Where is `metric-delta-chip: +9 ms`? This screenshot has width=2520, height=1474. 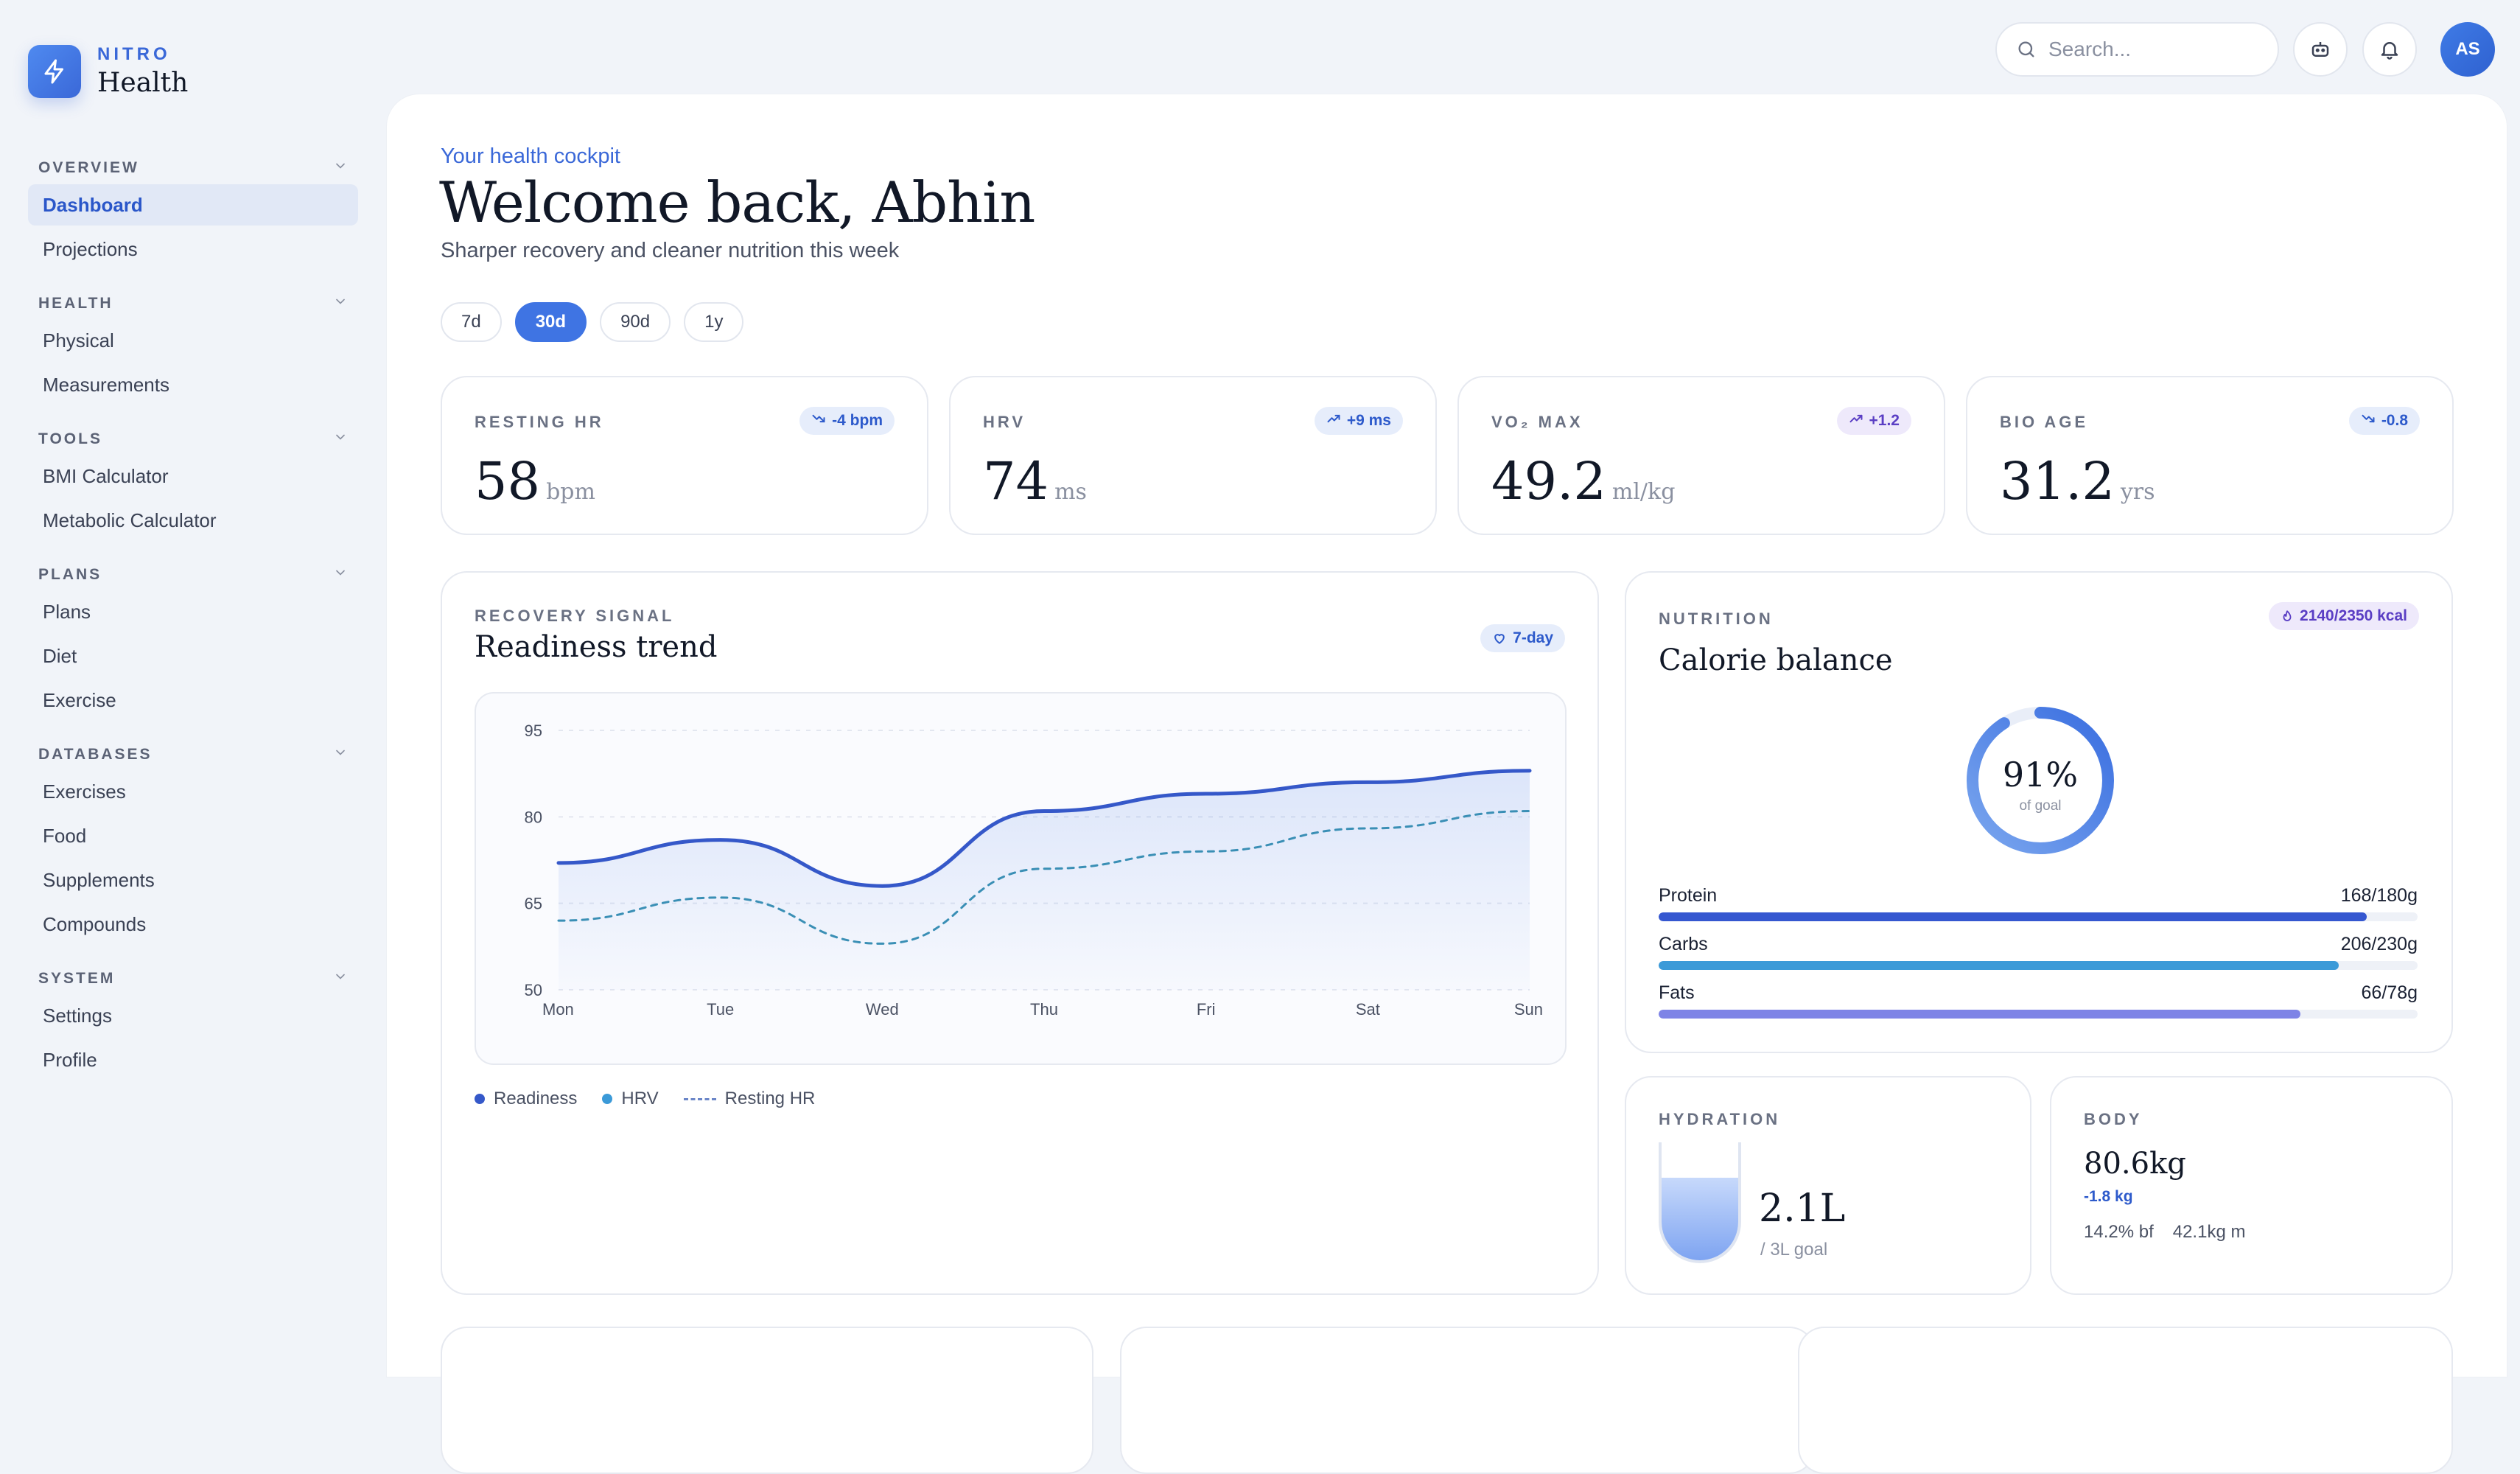
metric-delta-chip: +9 ms is located at coordinates (1358, 421).